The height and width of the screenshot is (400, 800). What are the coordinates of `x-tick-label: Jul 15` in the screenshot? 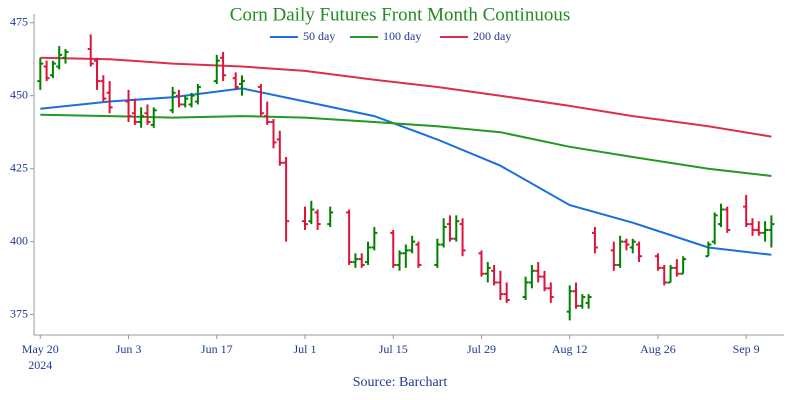 It's located at (393, 349).